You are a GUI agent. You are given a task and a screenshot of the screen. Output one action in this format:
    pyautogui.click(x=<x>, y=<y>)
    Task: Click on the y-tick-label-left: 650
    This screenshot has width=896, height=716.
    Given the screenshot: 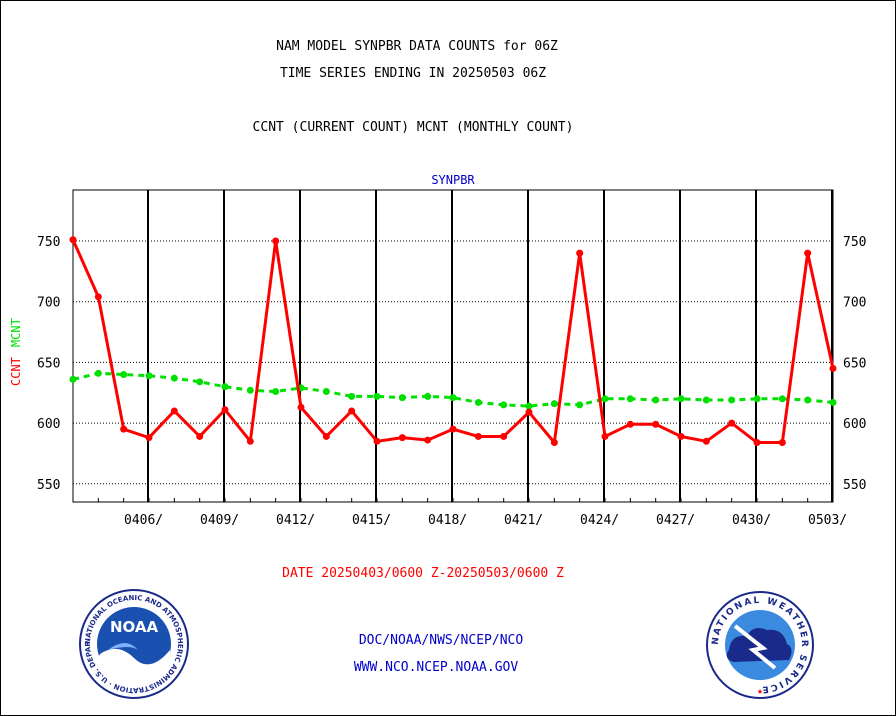 What is the action you would take?
    pyautogui.click(x=48, y=363)
    